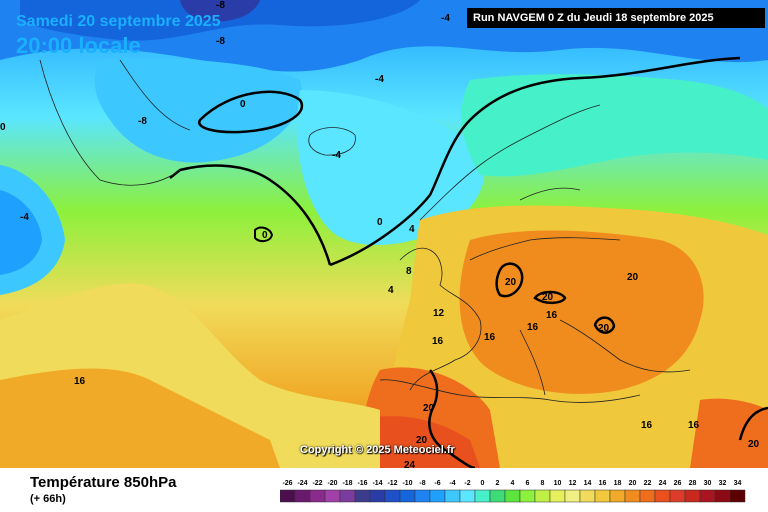 The height and width of the screenshot is (512, 768). What do you see at coordinates (618, 483) in the screenshot?
I see `legend-label: 18` at bounding box center [618, 483].